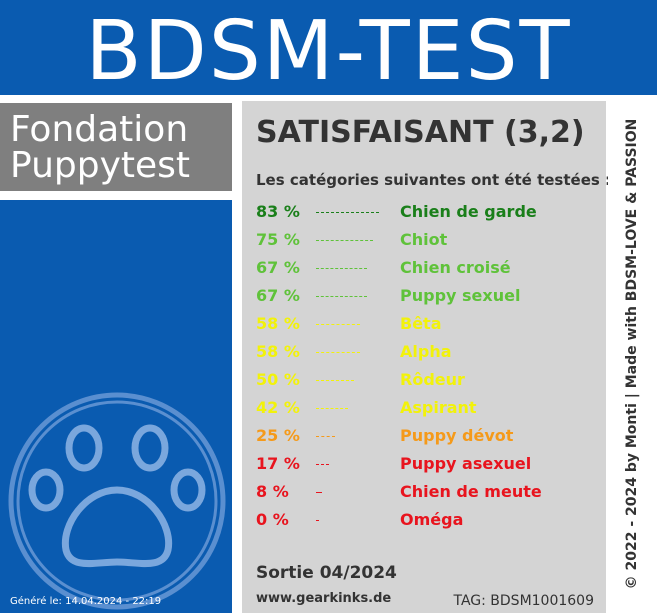 Image resolution: width=657 pixels, height=613 pixels. Describe the element at coordinates (471, 491) in the screenshot. I see `category-name: Chien de meute` at that location.